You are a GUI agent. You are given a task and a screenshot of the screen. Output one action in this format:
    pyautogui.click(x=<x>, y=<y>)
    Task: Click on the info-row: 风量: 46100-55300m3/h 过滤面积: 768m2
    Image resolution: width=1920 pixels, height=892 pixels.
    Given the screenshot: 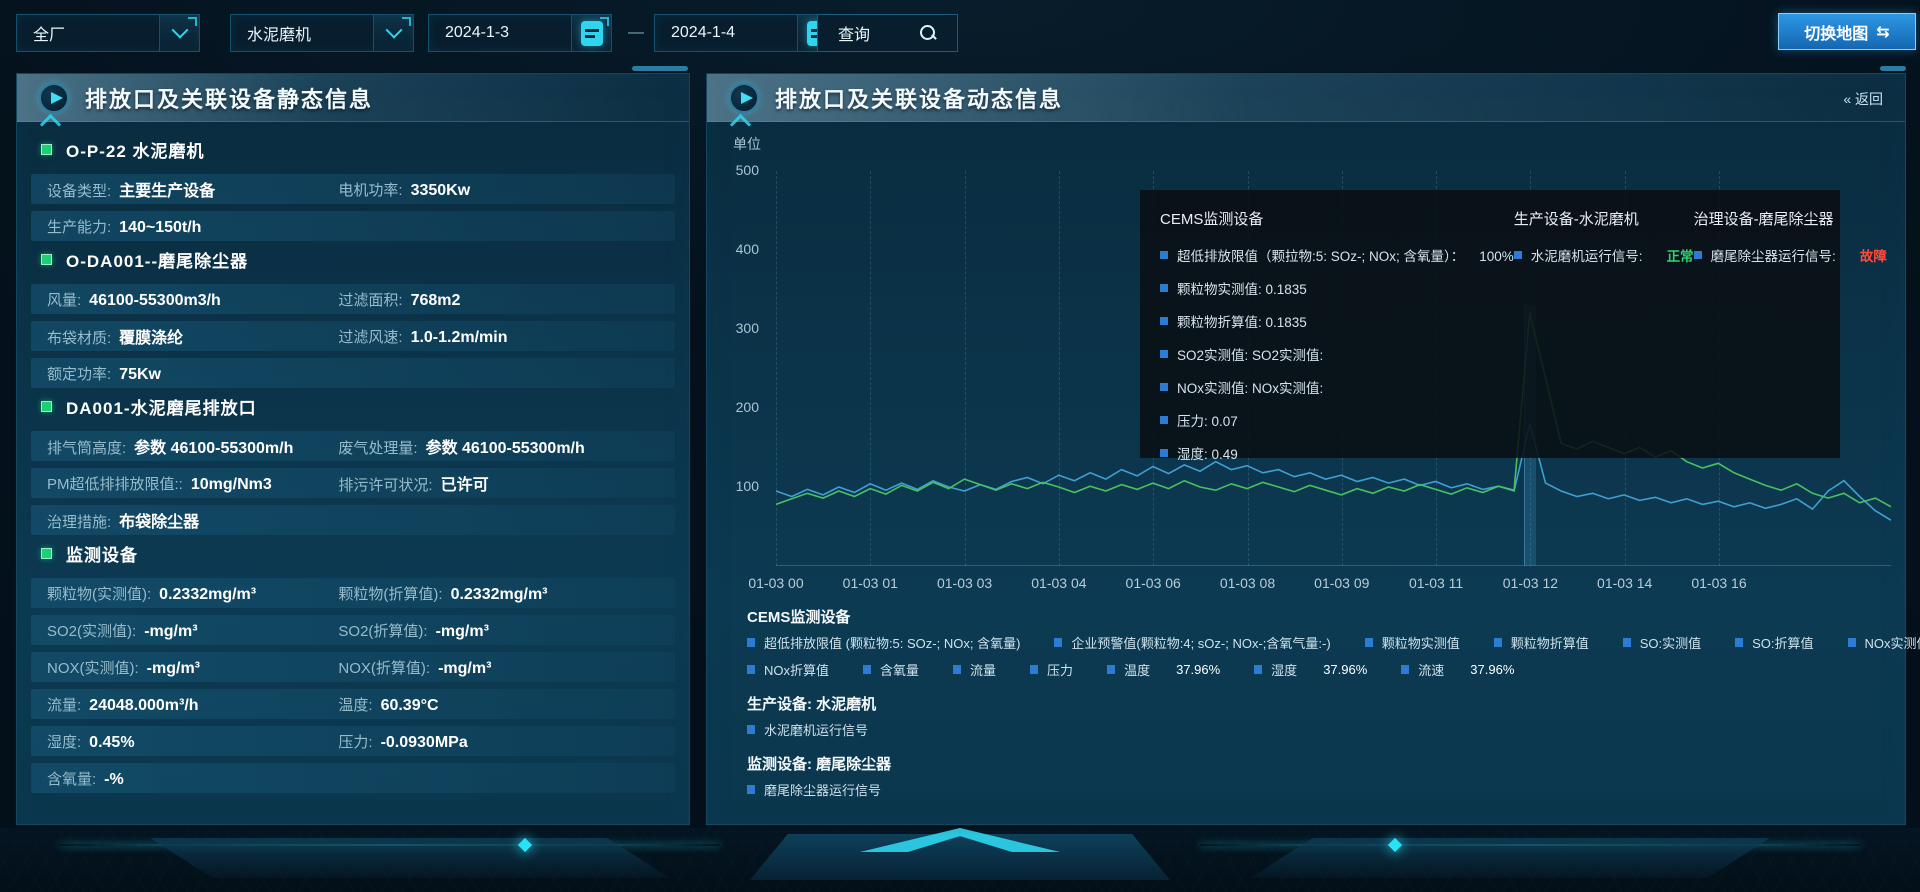 What is the action you would take?
    pyautogui.click(x=353, y=299)
    